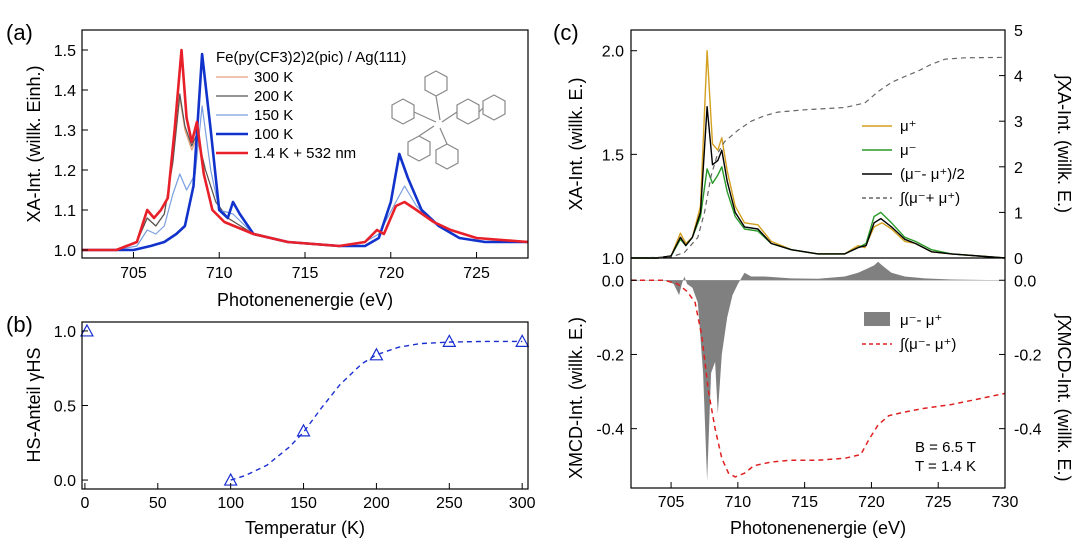 This screenshot has height=541, width=1078. Describe the element at coordinates (738, 502) in the screenshot. I see `panel-c-xtick-label: 710` at that location.